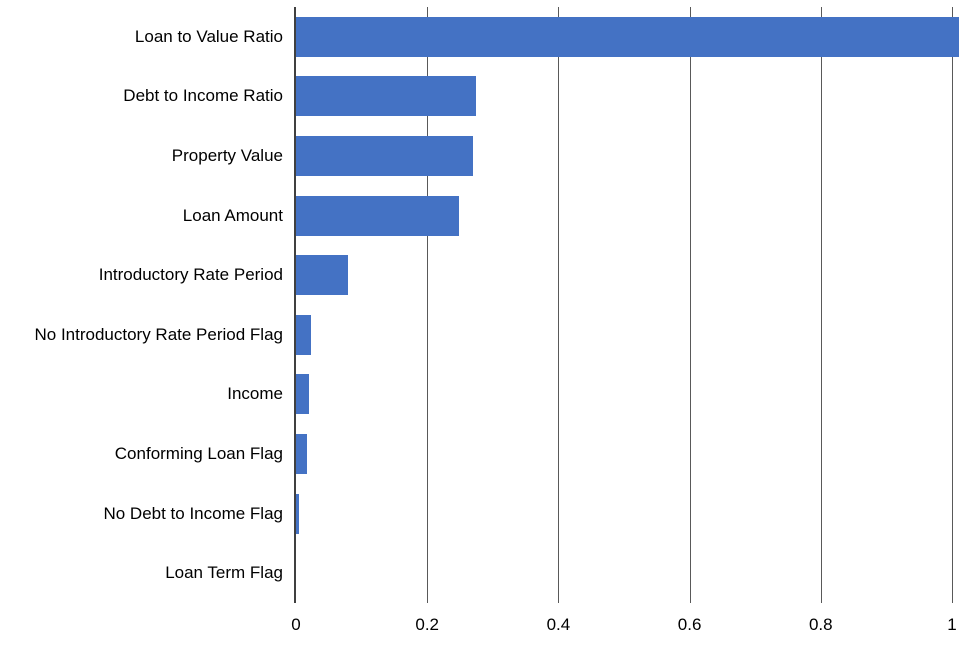 This screenshot has width=974, height=647. I want to click on x-tick-label: 1, so click(952, 624).